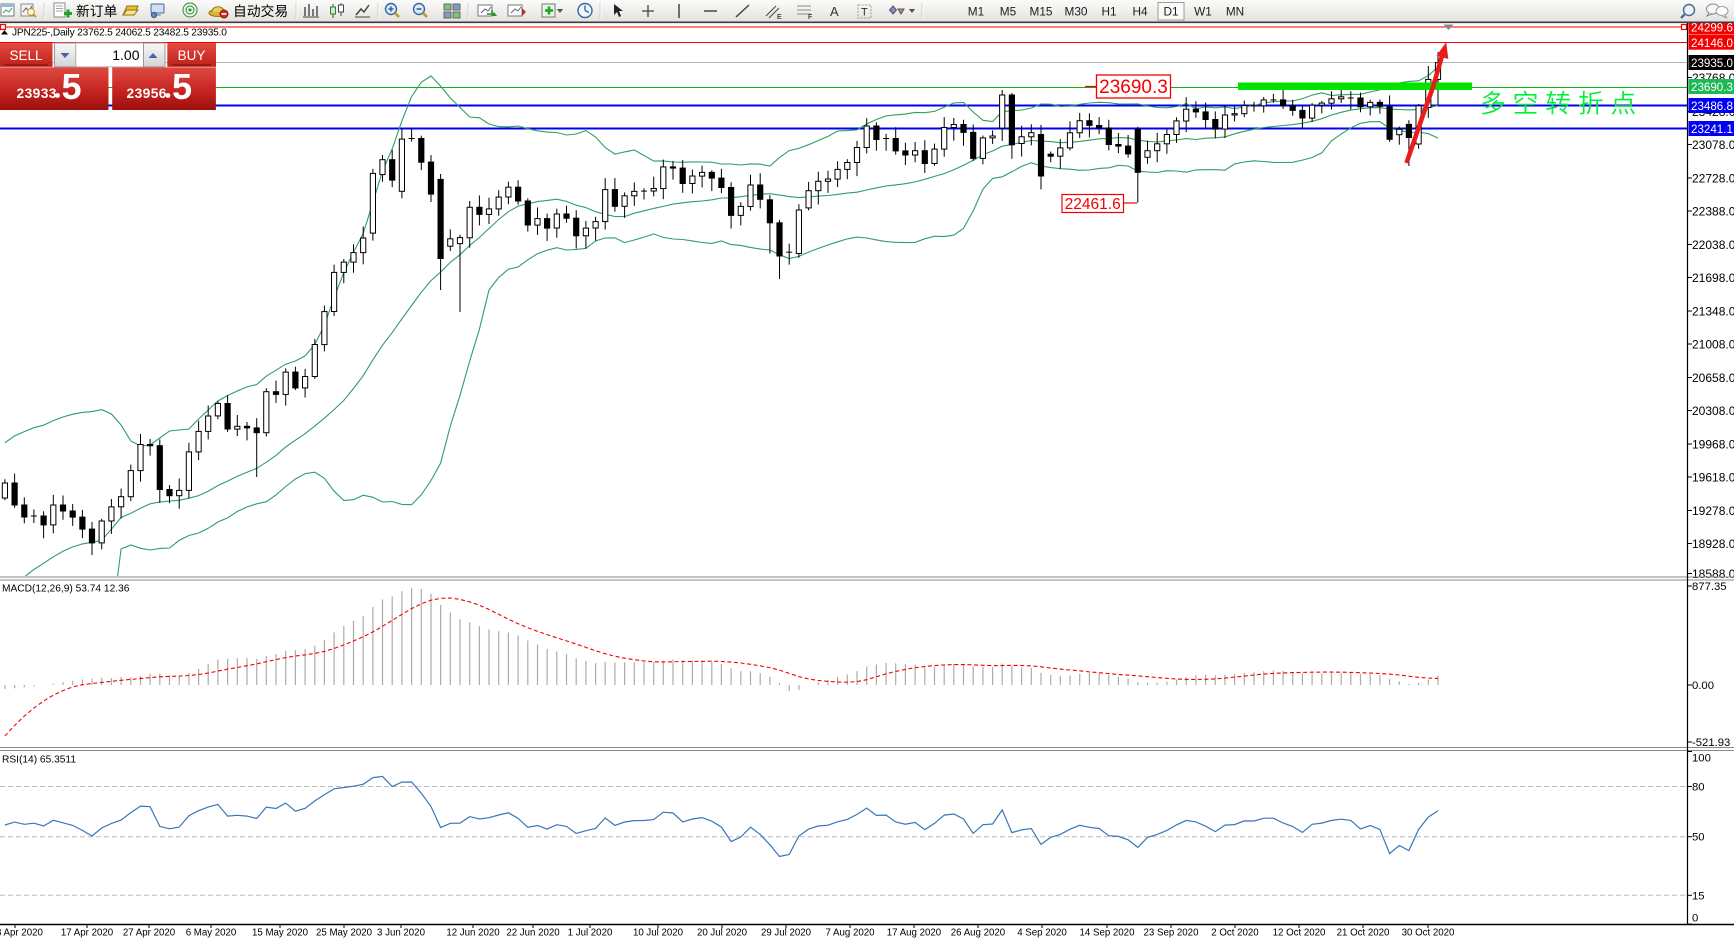  What do you see at coordinates (1712, 129) in the screenshot?
I see `svg-text: 23241.1` at bounding box center [1712, 129].